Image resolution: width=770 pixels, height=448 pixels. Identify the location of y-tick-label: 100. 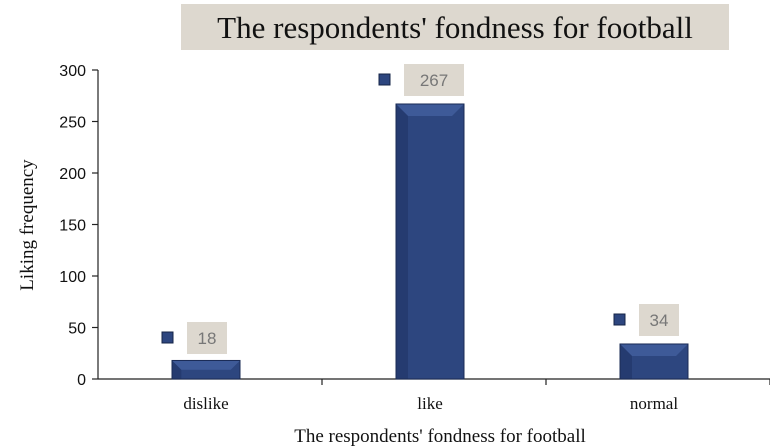
(72, 277).